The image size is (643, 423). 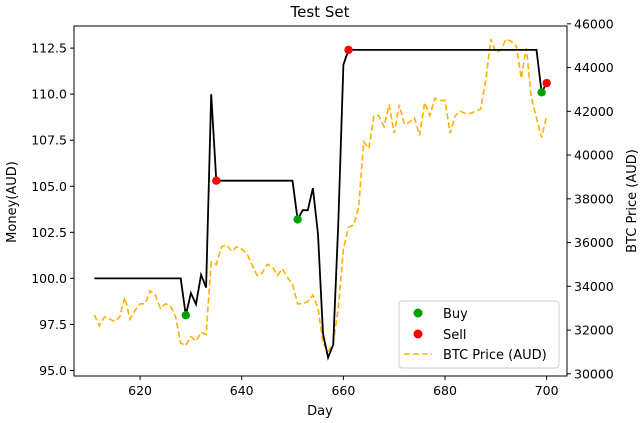 What do you see at coordinates (495, 355) in the screenshot?
I see `legend-btc-label: BTC Price (AUD)` at bounding box center [495, 355].